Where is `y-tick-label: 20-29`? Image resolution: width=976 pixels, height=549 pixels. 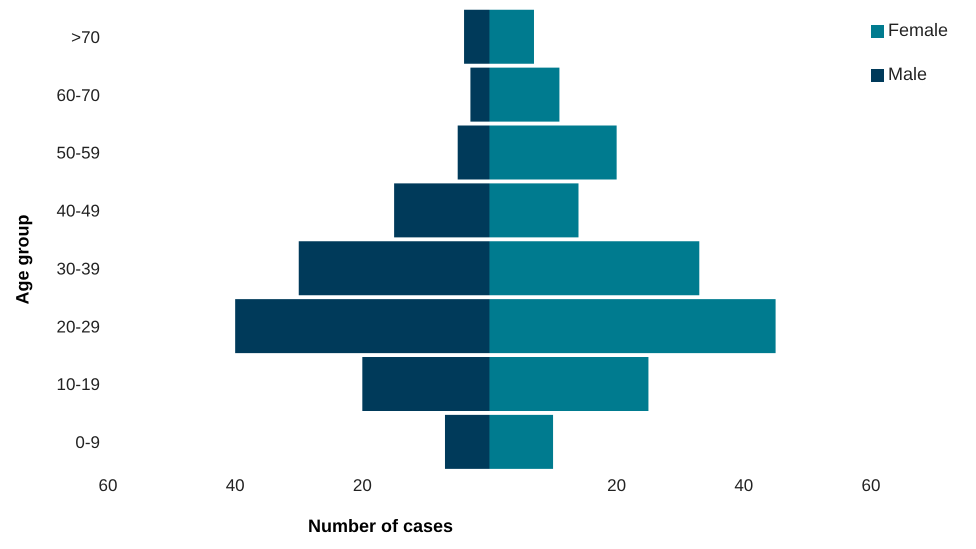 y-tick-label: 20-29 is located at coordinates (78, 326).